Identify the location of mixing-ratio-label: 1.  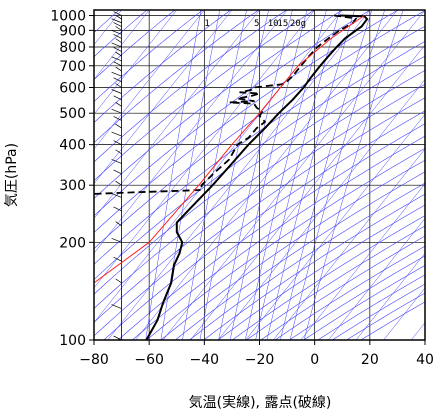
(206, 24).